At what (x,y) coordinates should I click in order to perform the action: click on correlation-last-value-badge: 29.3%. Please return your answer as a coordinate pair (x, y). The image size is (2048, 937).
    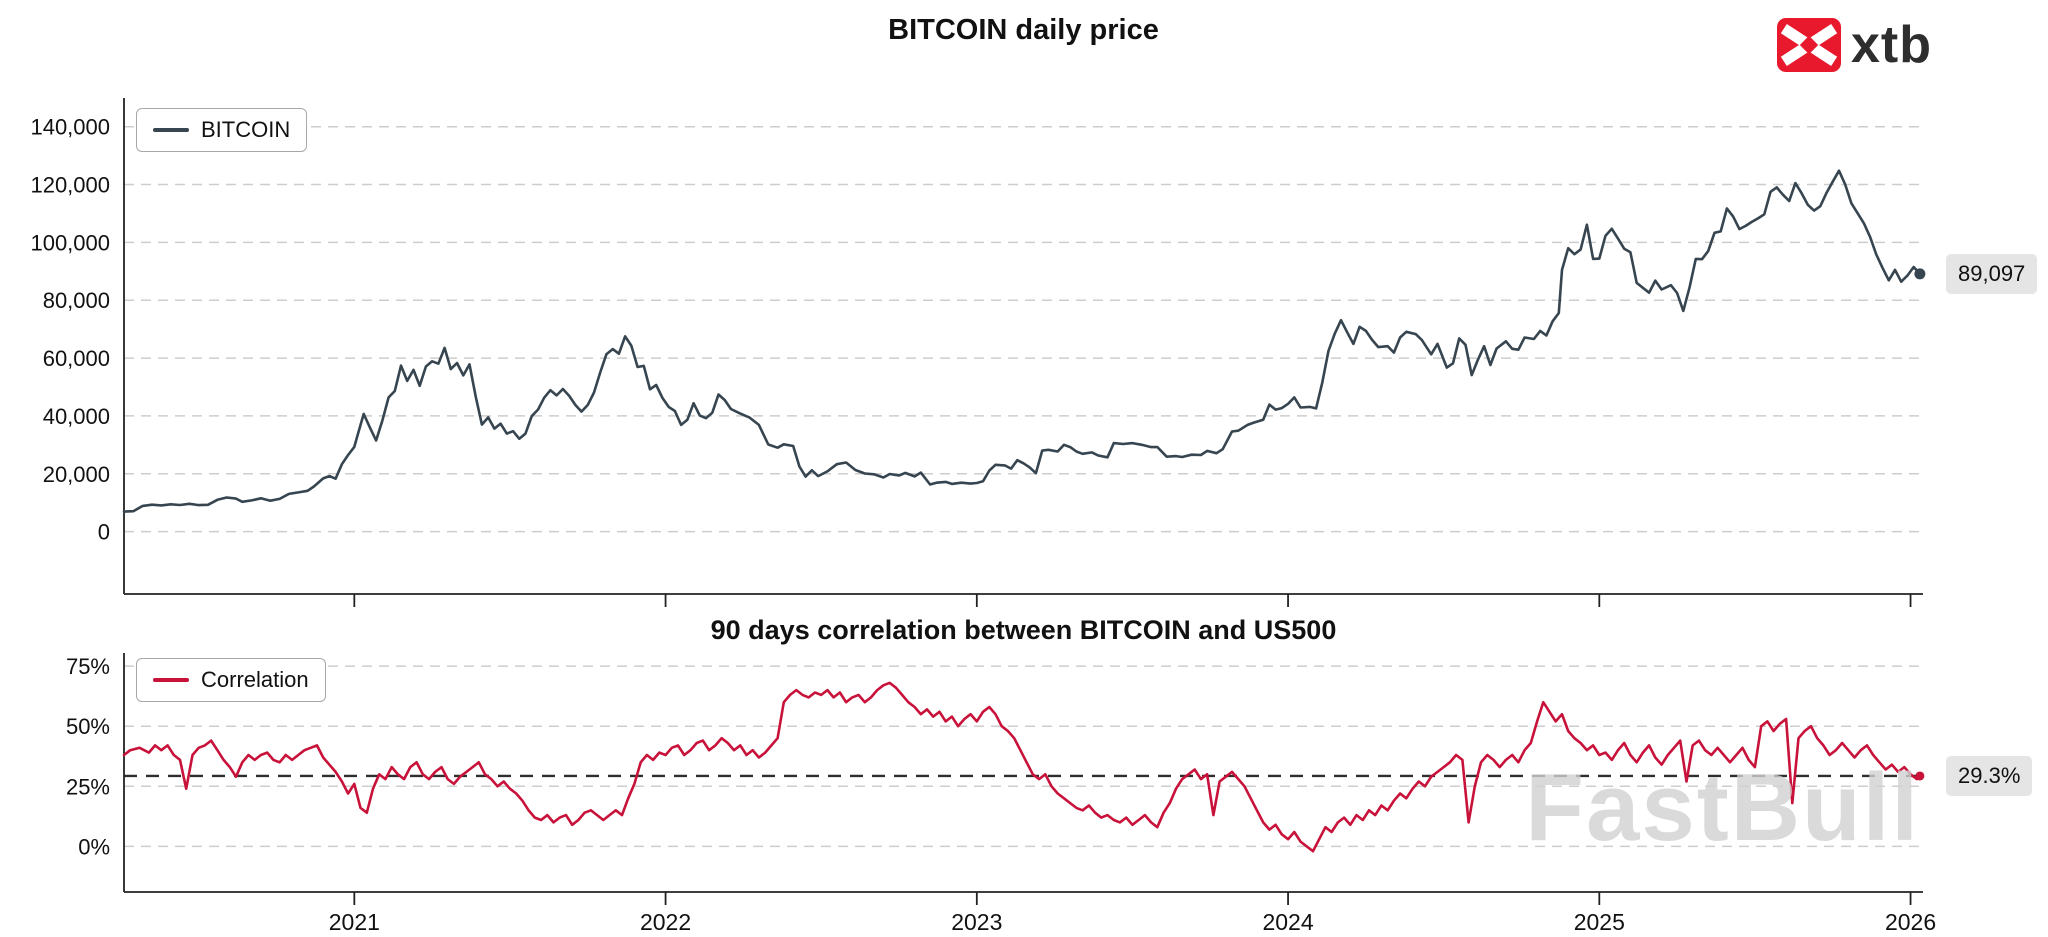
    Looking at the image, I should click on (1989, 775).